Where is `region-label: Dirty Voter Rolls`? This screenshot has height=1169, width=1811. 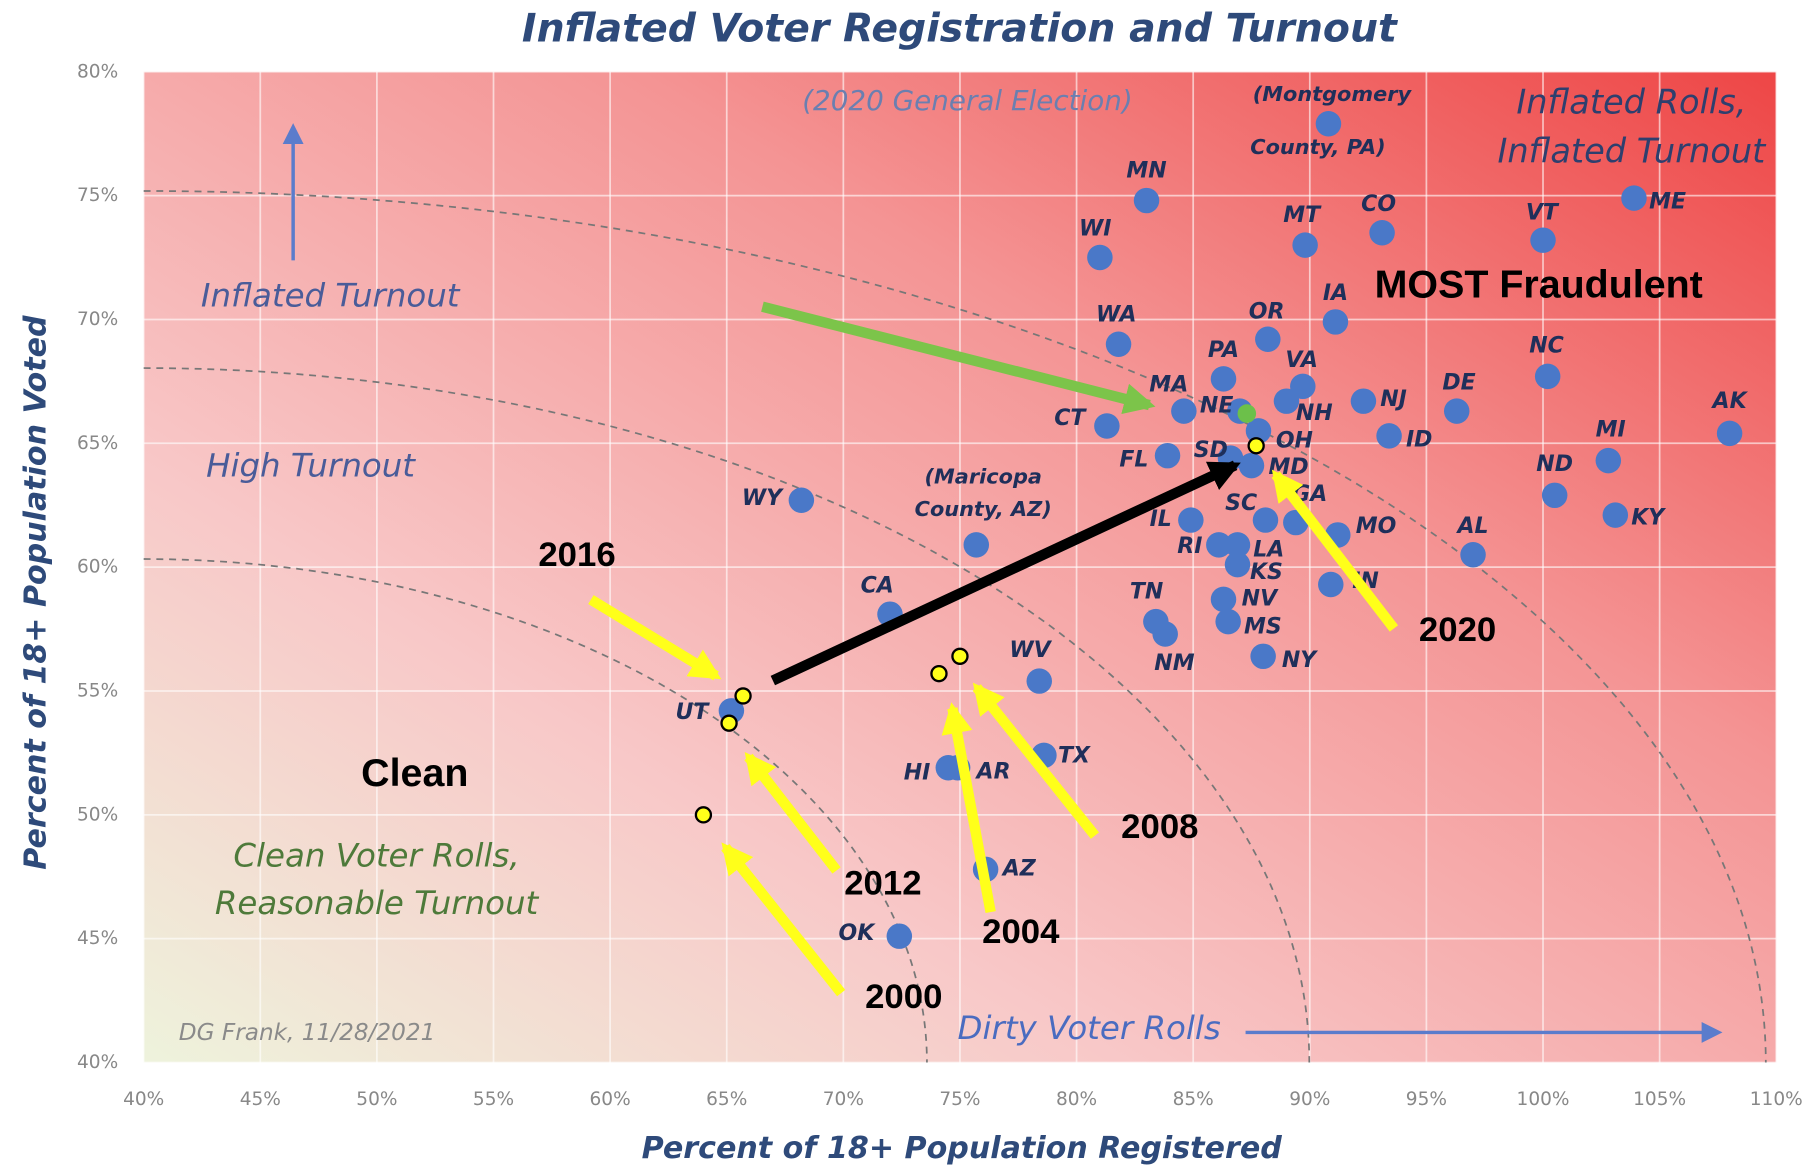
region-label: Dirty Voter Rolls is located at coordinates (1089, 1028).